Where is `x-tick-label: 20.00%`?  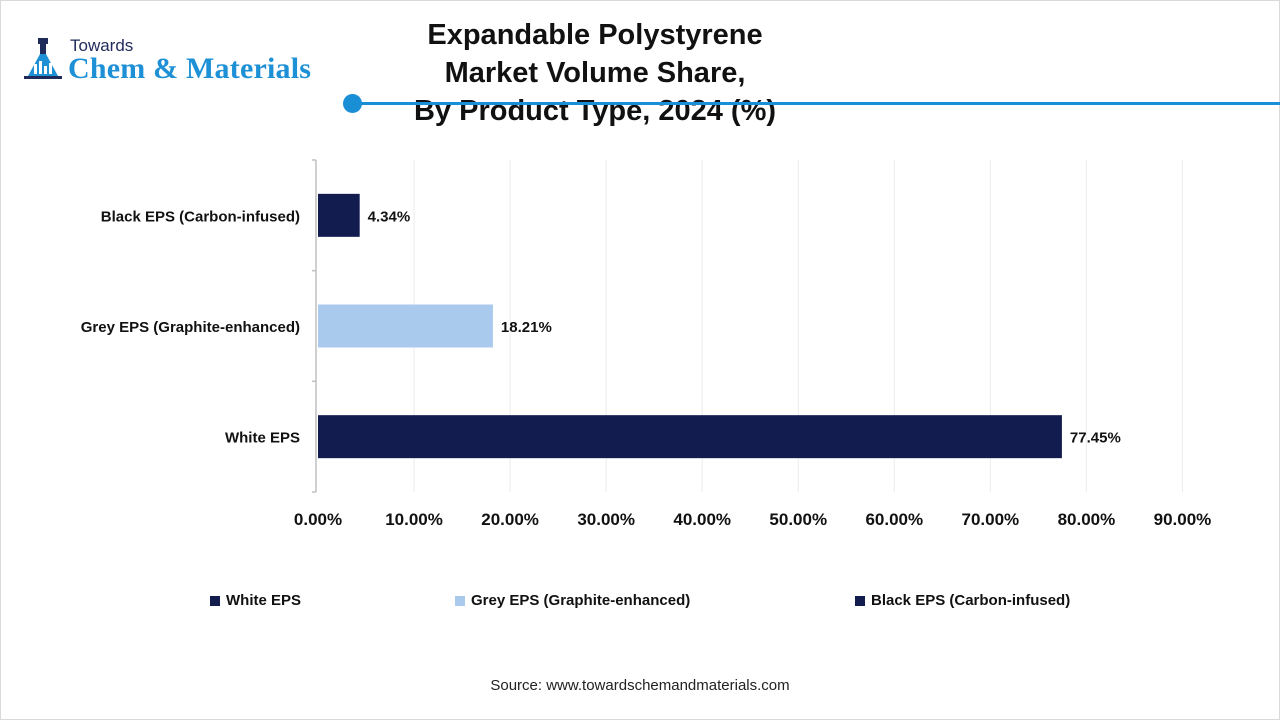 x-tick-label: 20.00% is located at coordinates (510, 519).